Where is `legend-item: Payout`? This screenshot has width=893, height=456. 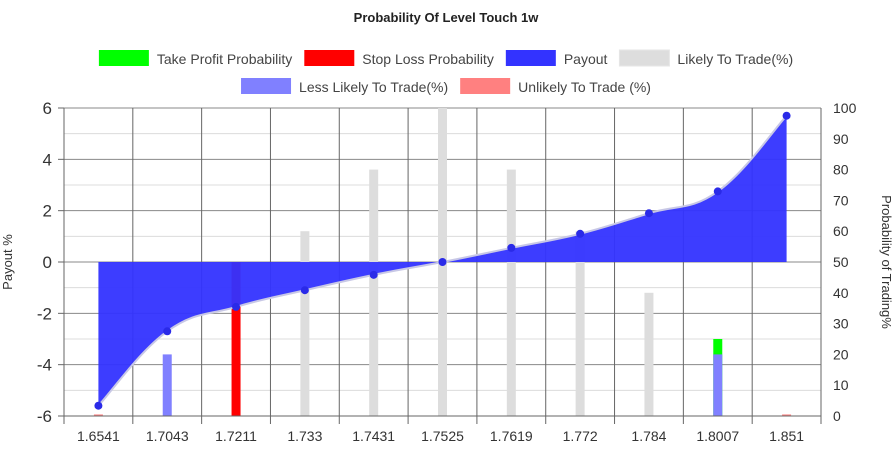 legend-item: Payout is located at coordinates (556, 58).